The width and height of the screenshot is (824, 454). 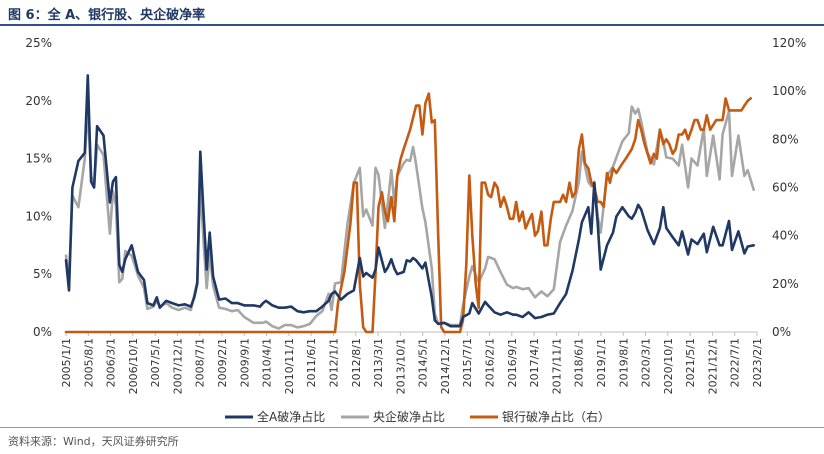 What do you see at coordinates (789, 91) in the screenshot?
I see `y-right-tick-label: 100%` at bounding box center [789, 91].